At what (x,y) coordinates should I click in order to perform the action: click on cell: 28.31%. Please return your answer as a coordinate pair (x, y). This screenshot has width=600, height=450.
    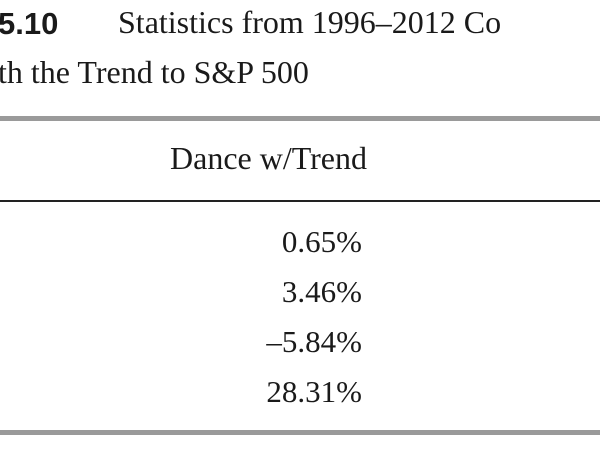
    Looking at the image, I should click on (314, 391).